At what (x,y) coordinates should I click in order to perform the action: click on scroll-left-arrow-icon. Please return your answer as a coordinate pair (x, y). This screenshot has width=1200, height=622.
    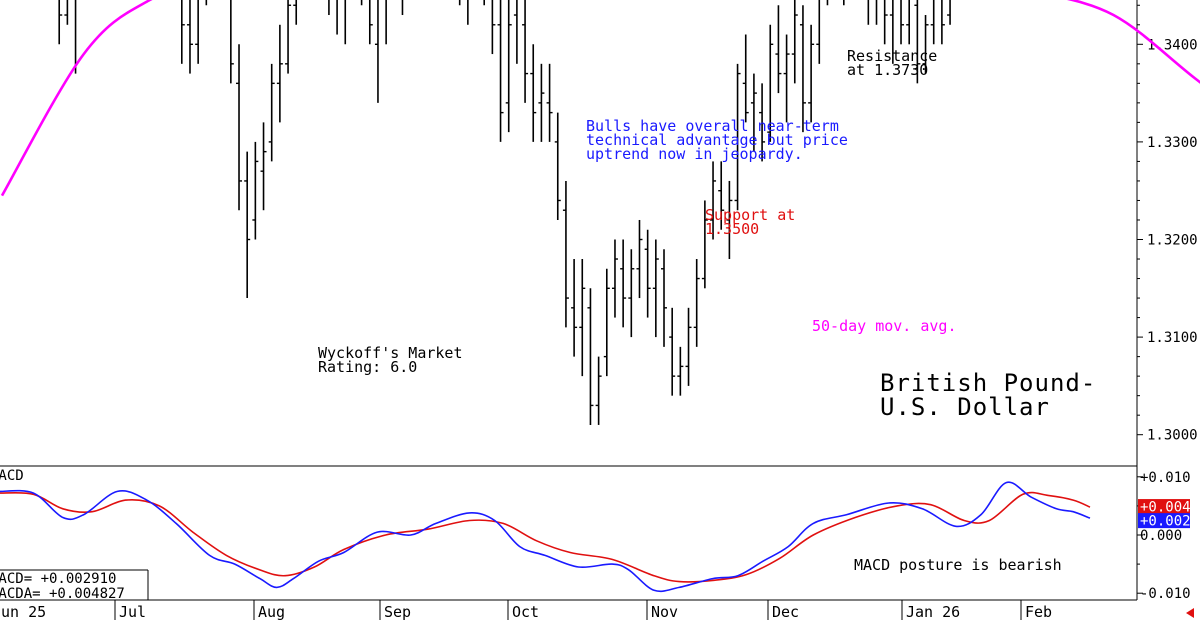
    Looking at the image, I should click on (1190, 613).